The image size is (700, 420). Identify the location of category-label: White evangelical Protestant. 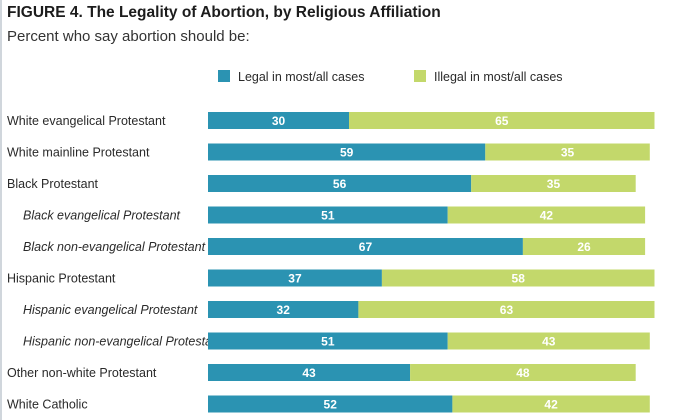
(86, 121).